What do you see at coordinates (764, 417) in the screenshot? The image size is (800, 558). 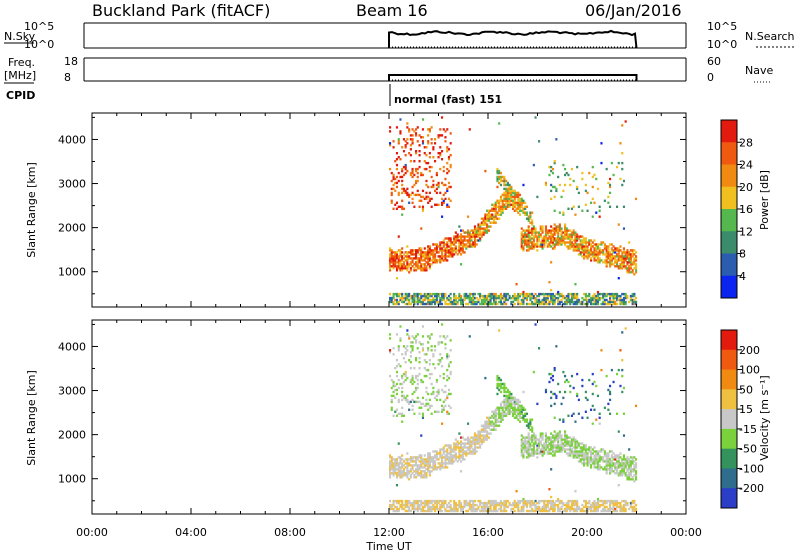 I see `velocity-colorbar-label: Velocity [m s⁻¹]` at bounding box center [764, 417].